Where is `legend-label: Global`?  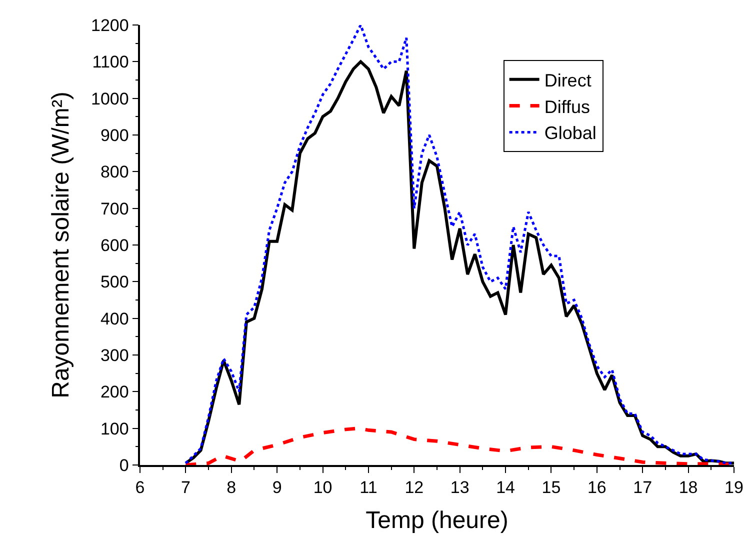 legend-label: Global is located at coordinates (570, 133).